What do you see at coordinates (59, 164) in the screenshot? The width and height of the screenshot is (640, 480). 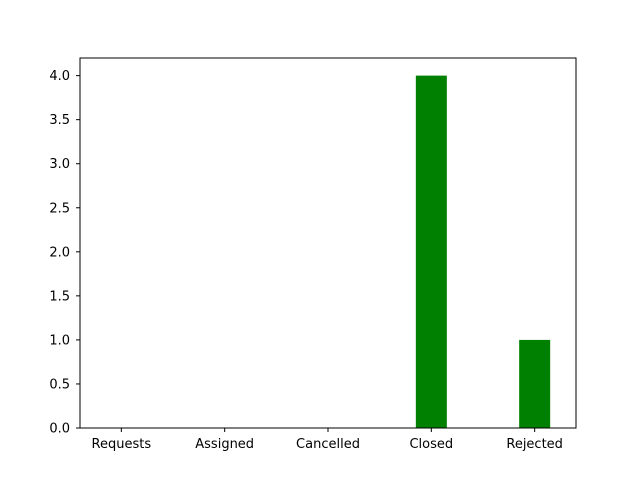 I see `y-tick-label: 3.0` at bounding box center [59, 164].